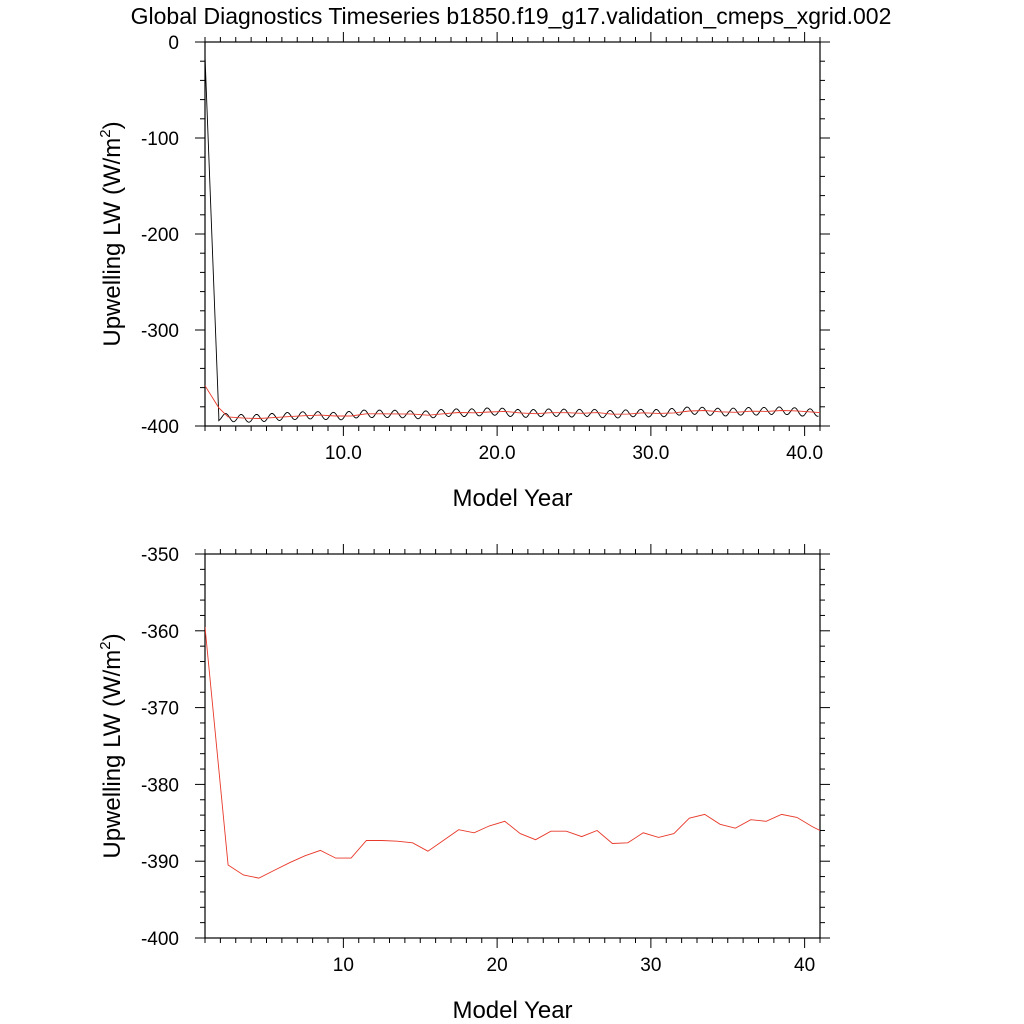  Describe the element at coordinates (160, 709) in the screenshot. I see `y-tick-label: -370` at that location.